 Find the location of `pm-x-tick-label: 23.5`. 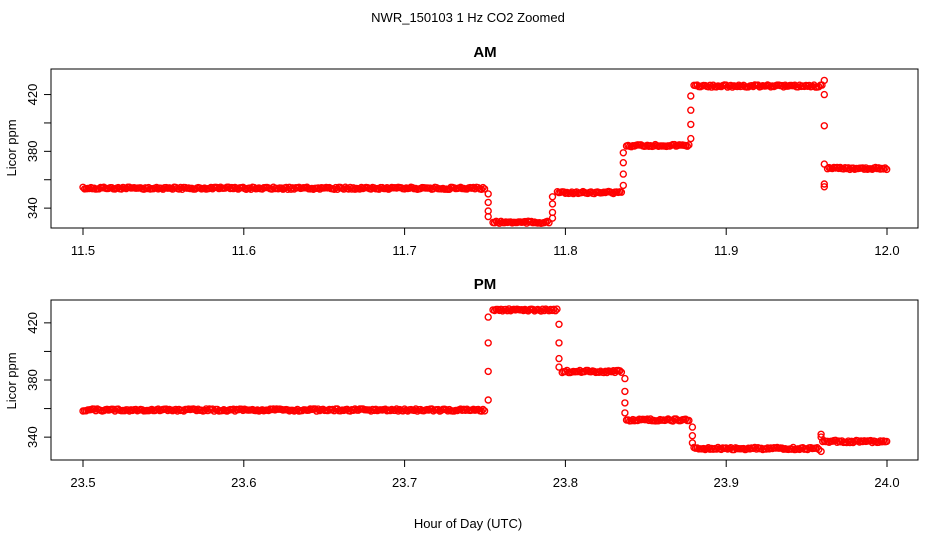

pm-x-tick-label: 23.5 is located at coordinates (82, 482).